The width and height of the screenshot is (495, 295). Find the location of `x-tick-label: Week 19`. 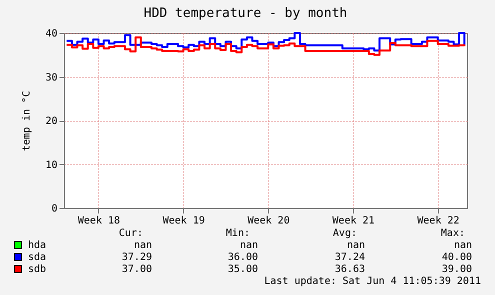

x-tick-label: Week 19 is located at coordinates (183, 221).